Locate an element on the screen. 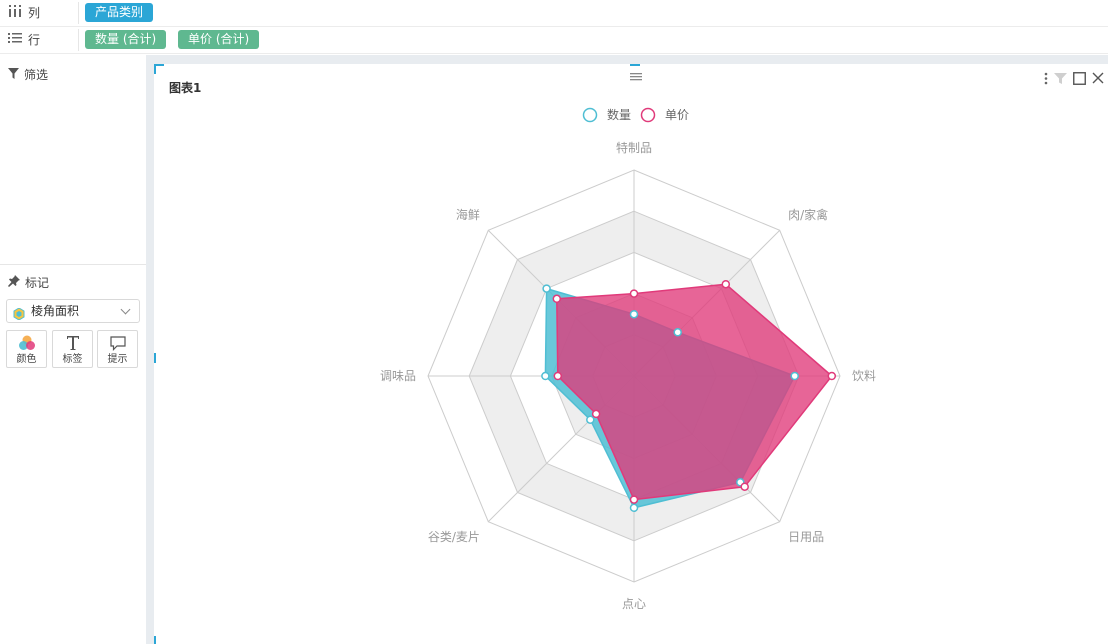 The height and width of the screenshot is (644, 1108). pill-price-sum: 单价 (合计) is located at coordinates (219, 39).